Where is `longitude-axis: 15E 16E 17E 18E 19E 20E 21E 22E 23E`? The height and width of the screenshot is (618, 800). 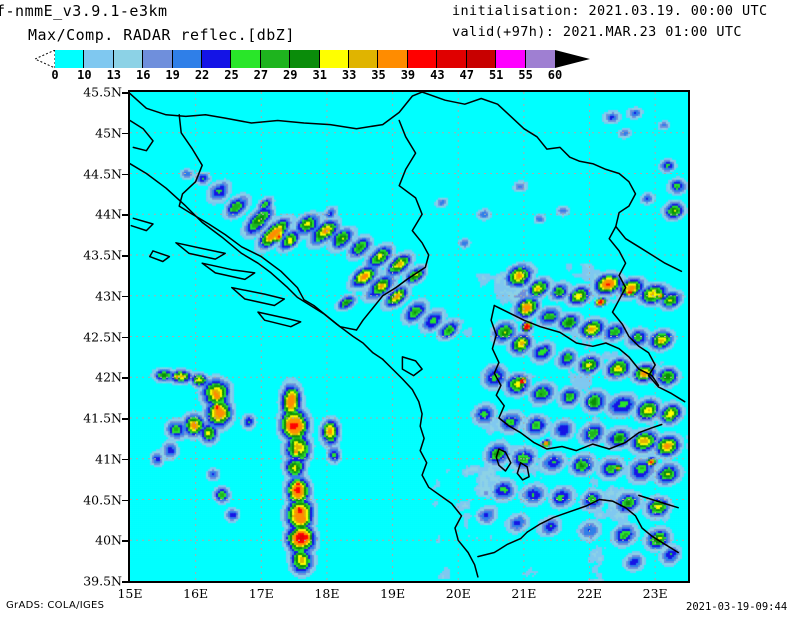
longitude-axis: 15E 16E 17E 18E 19E 20E 21E 22E 23E is located at coordinates (403, 595).